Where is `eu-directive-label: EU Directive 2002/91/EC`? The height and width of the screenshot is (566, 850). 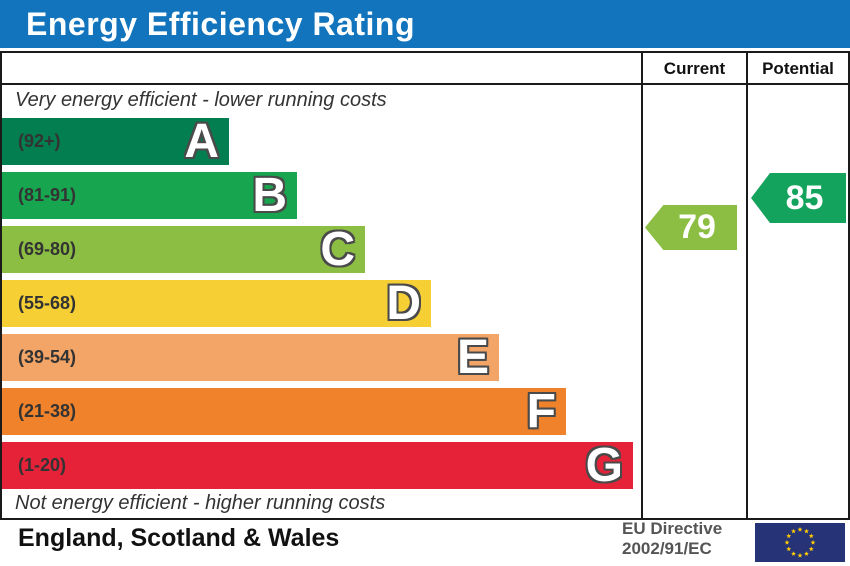
eu-directive-label: EU Directive 2002/91/EC is located at coordinates (671, 539).